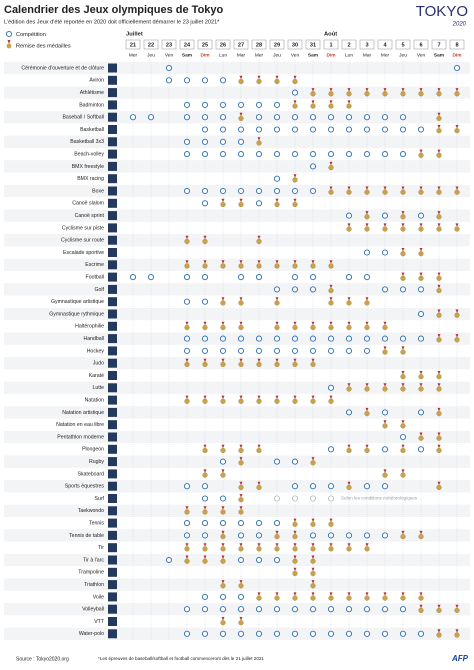 This screenshot has width=474, height=670. What do you see at coordinates (330, 45) in the screenshot?
I see `day-label: 1` at bounding box center [330, 45].